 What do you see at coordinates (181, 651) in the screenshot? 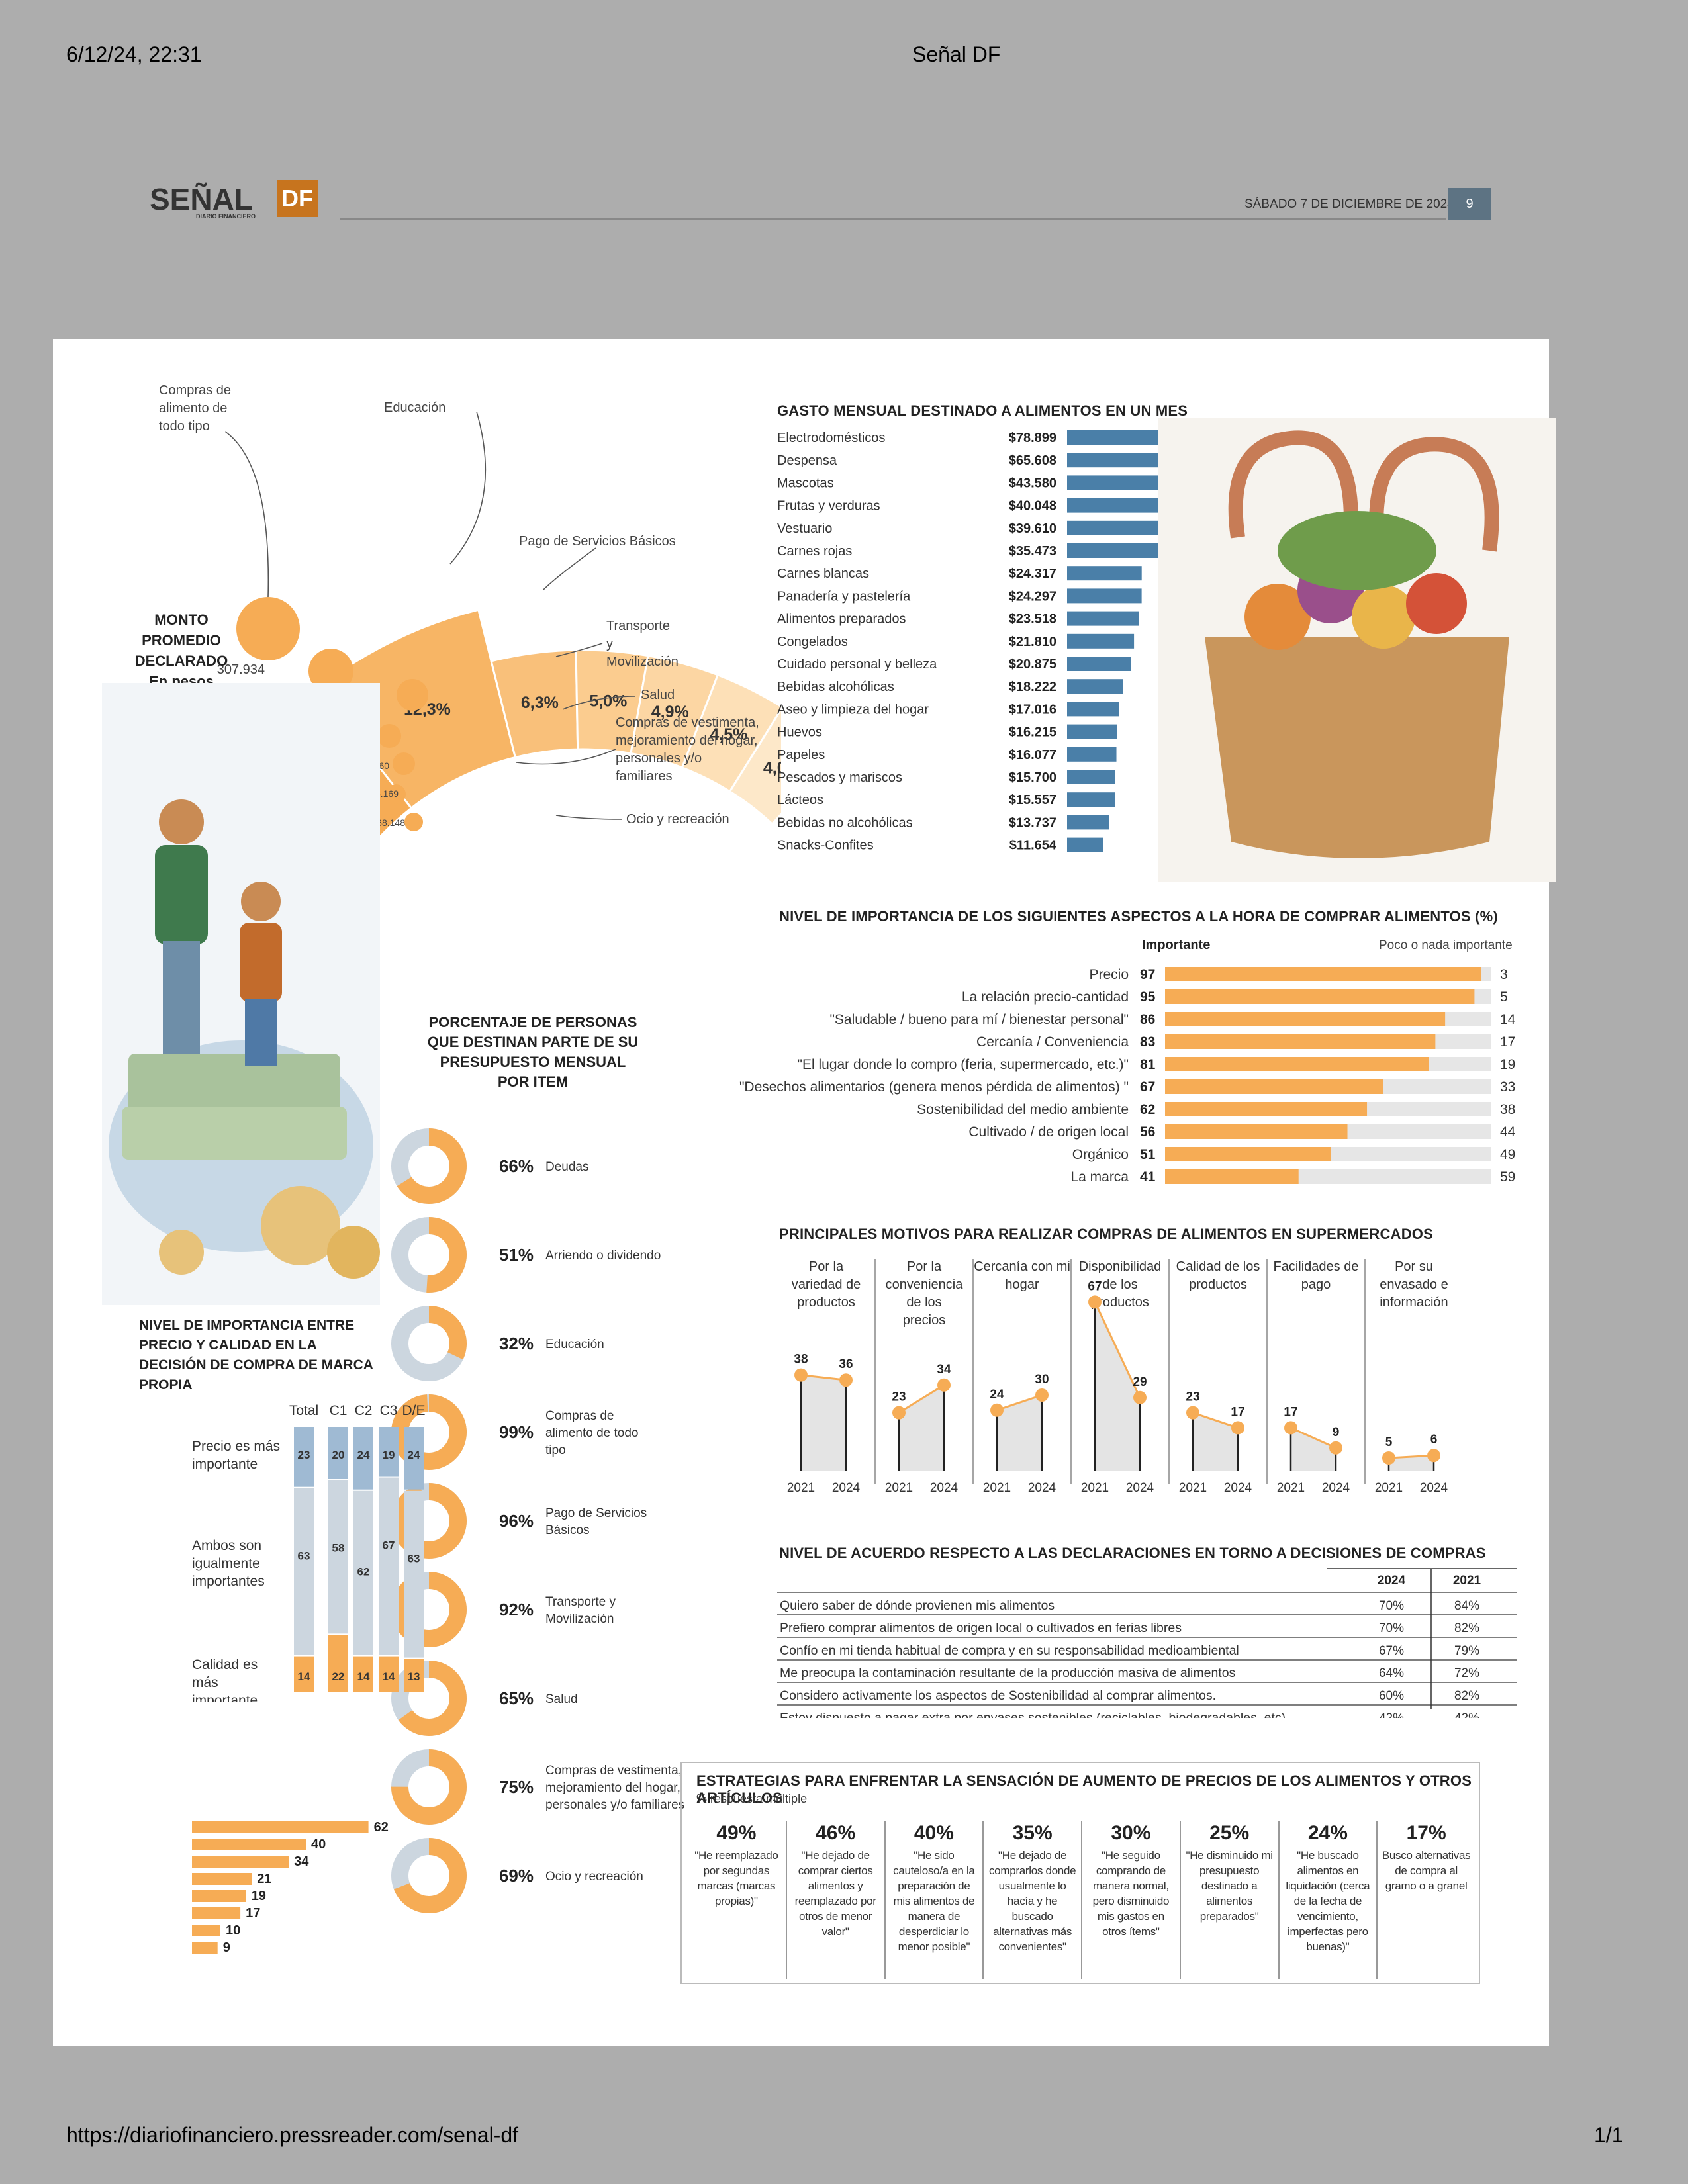
I see `monto-title: MONTO PROMEDIO DECLARADO En pesos` at bounding box center [181, 651].